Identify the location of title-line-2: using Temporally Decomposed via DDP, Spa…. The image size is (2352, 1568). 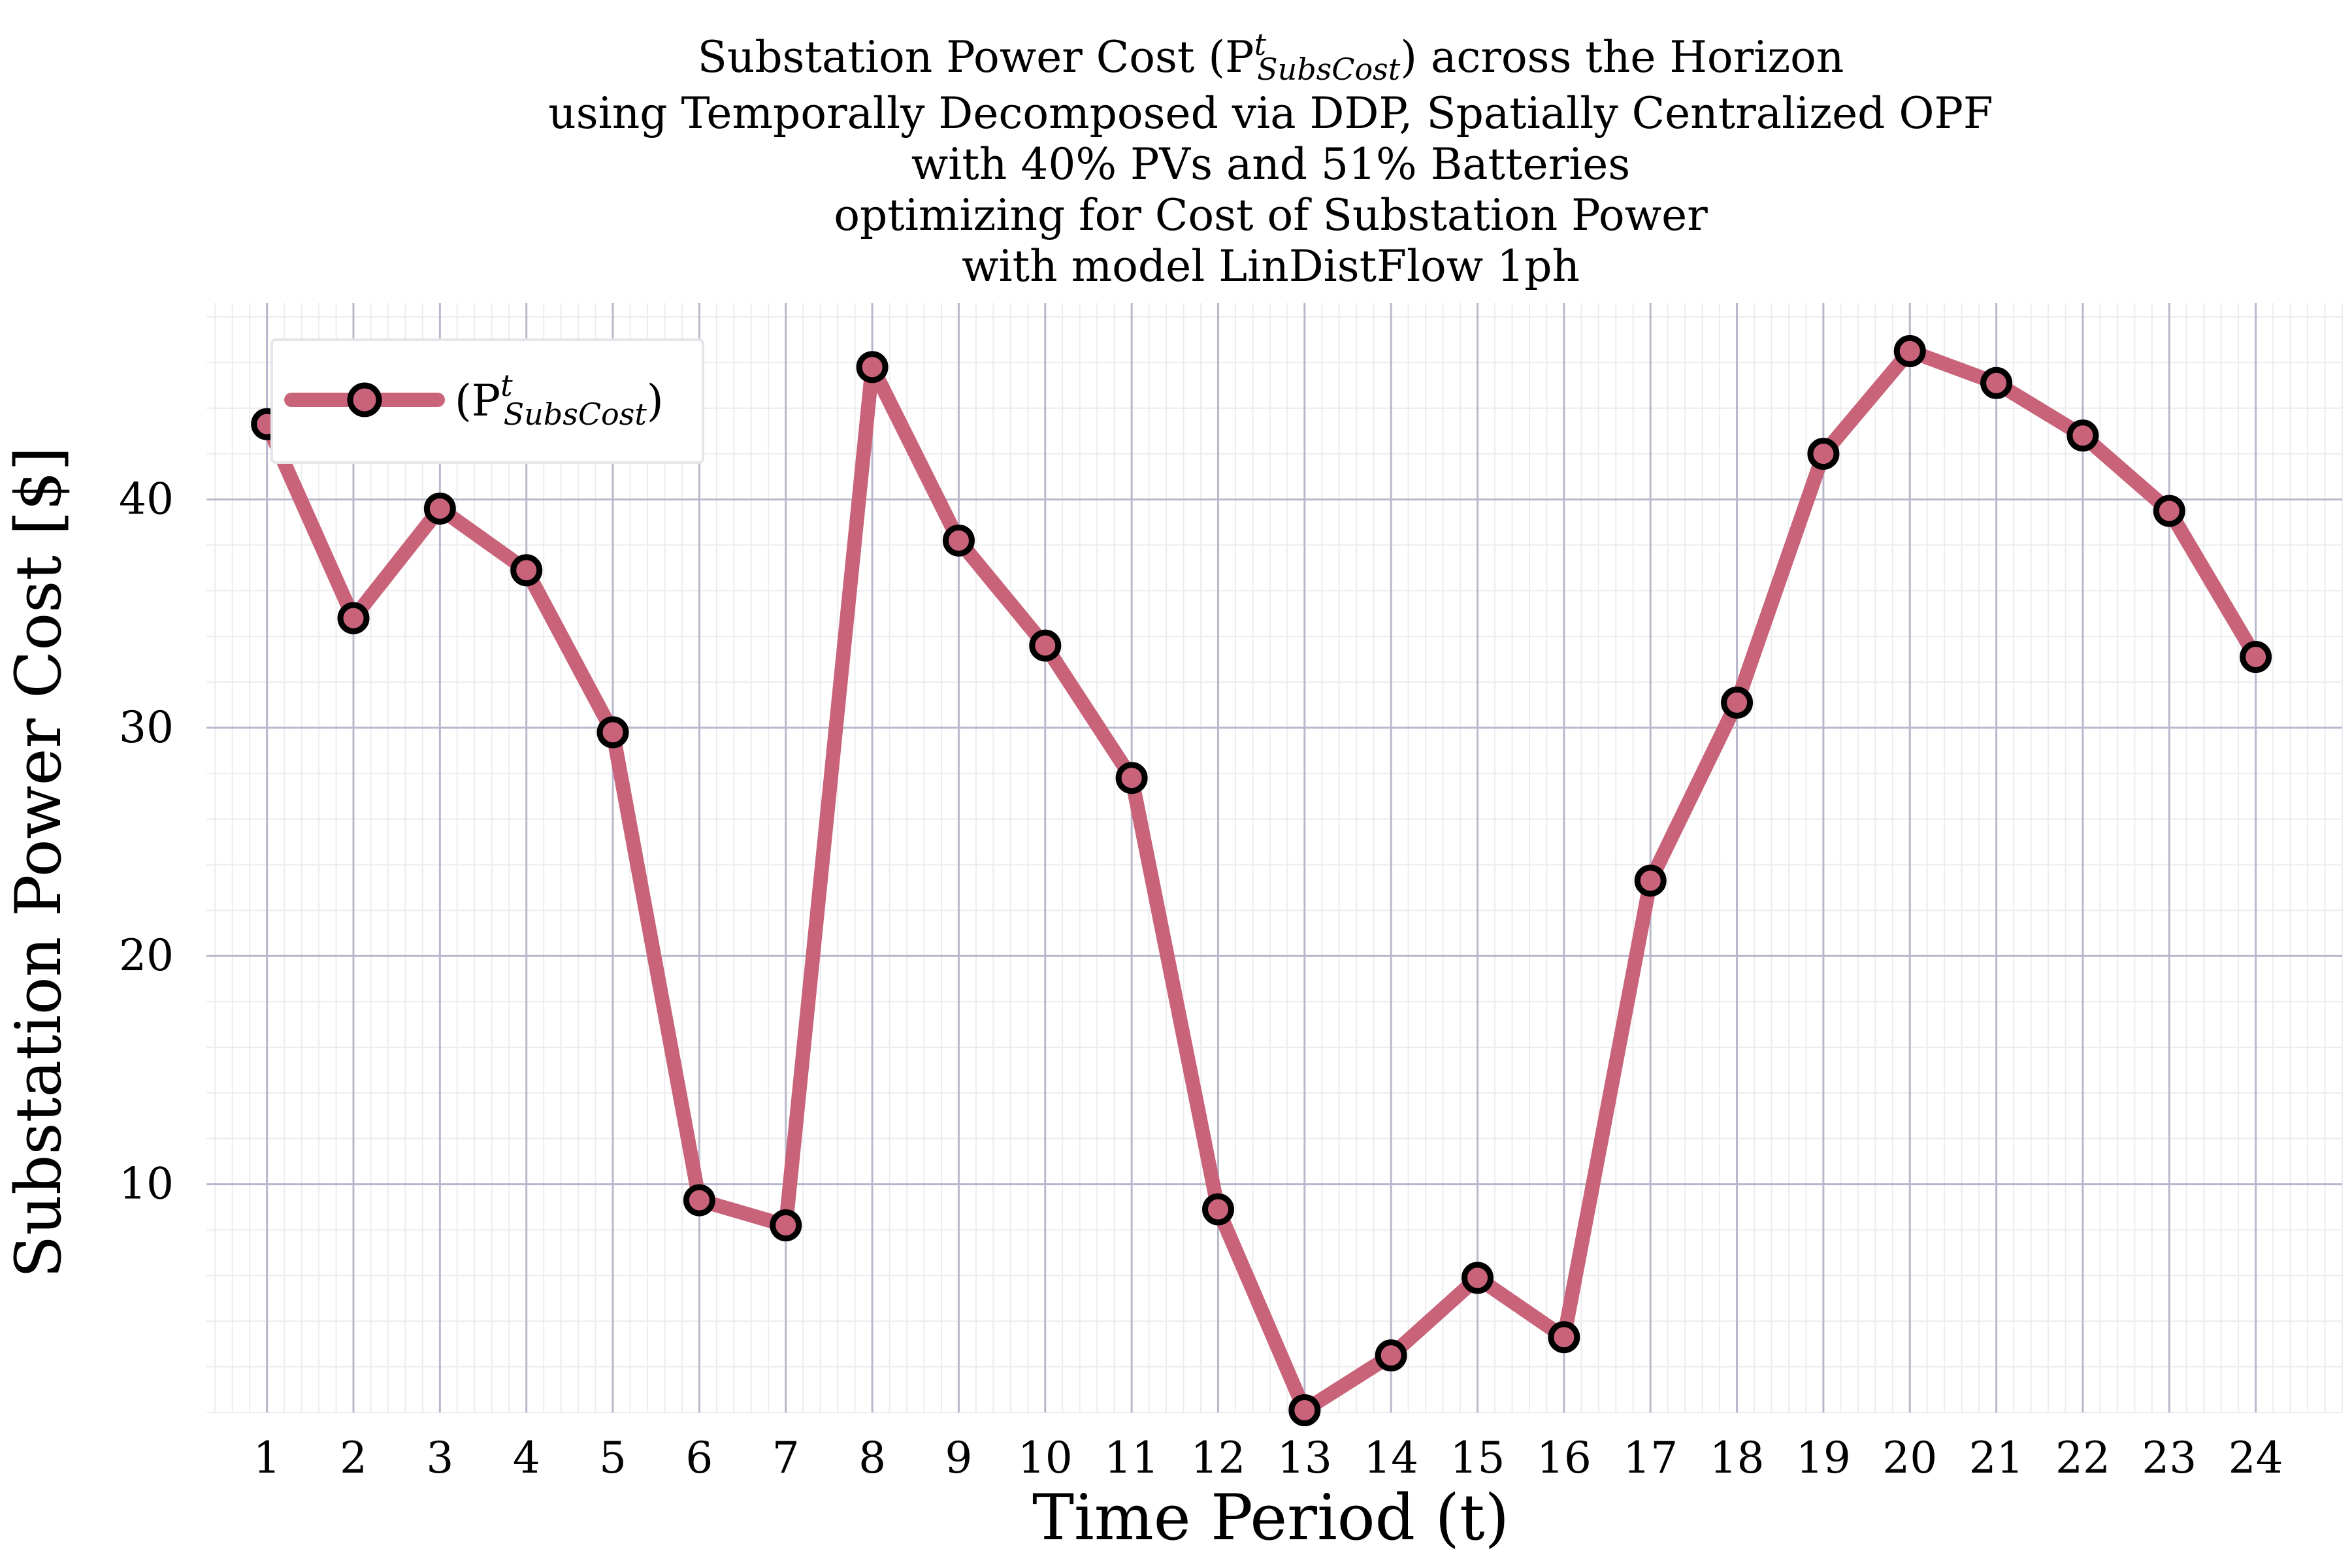
(1270, 113).